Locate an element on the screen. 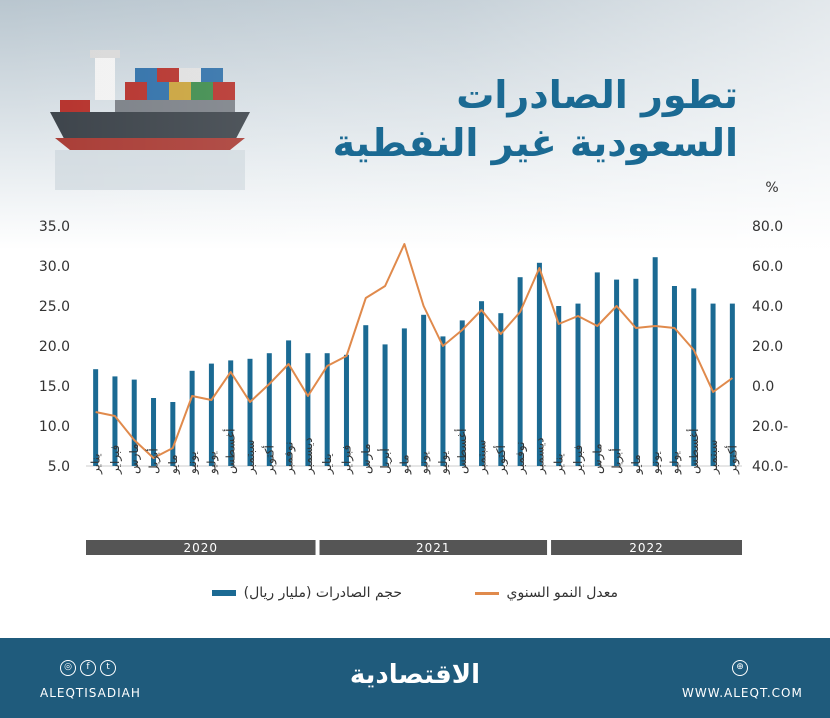 The height and width of the screenshot is (718, 830). social-icons: ◎ f t is located at coordinates (88, 668).